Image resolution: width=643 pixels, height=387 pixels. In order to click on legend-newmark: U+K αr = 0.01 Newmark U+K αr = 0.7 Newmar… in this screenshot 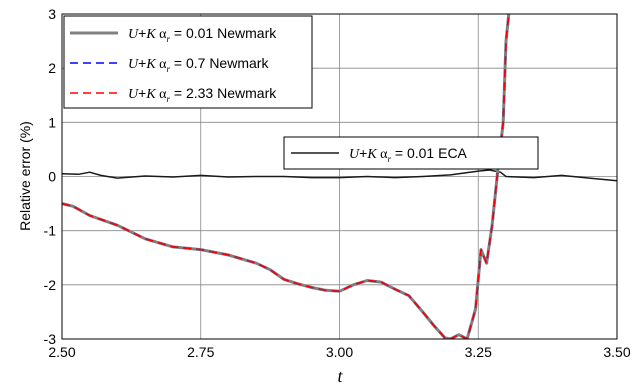, I will do `click(188, 62)`.